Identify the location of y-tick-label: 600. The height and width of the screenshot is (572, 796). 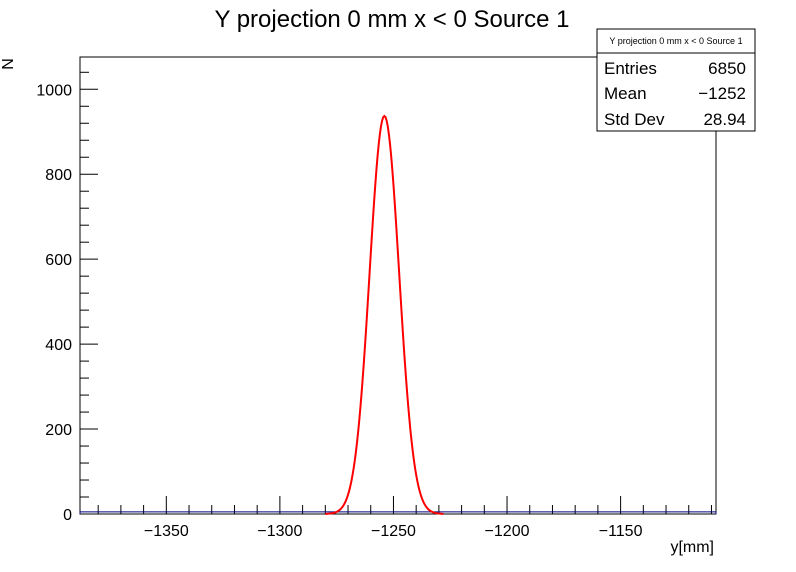
(58, 260).